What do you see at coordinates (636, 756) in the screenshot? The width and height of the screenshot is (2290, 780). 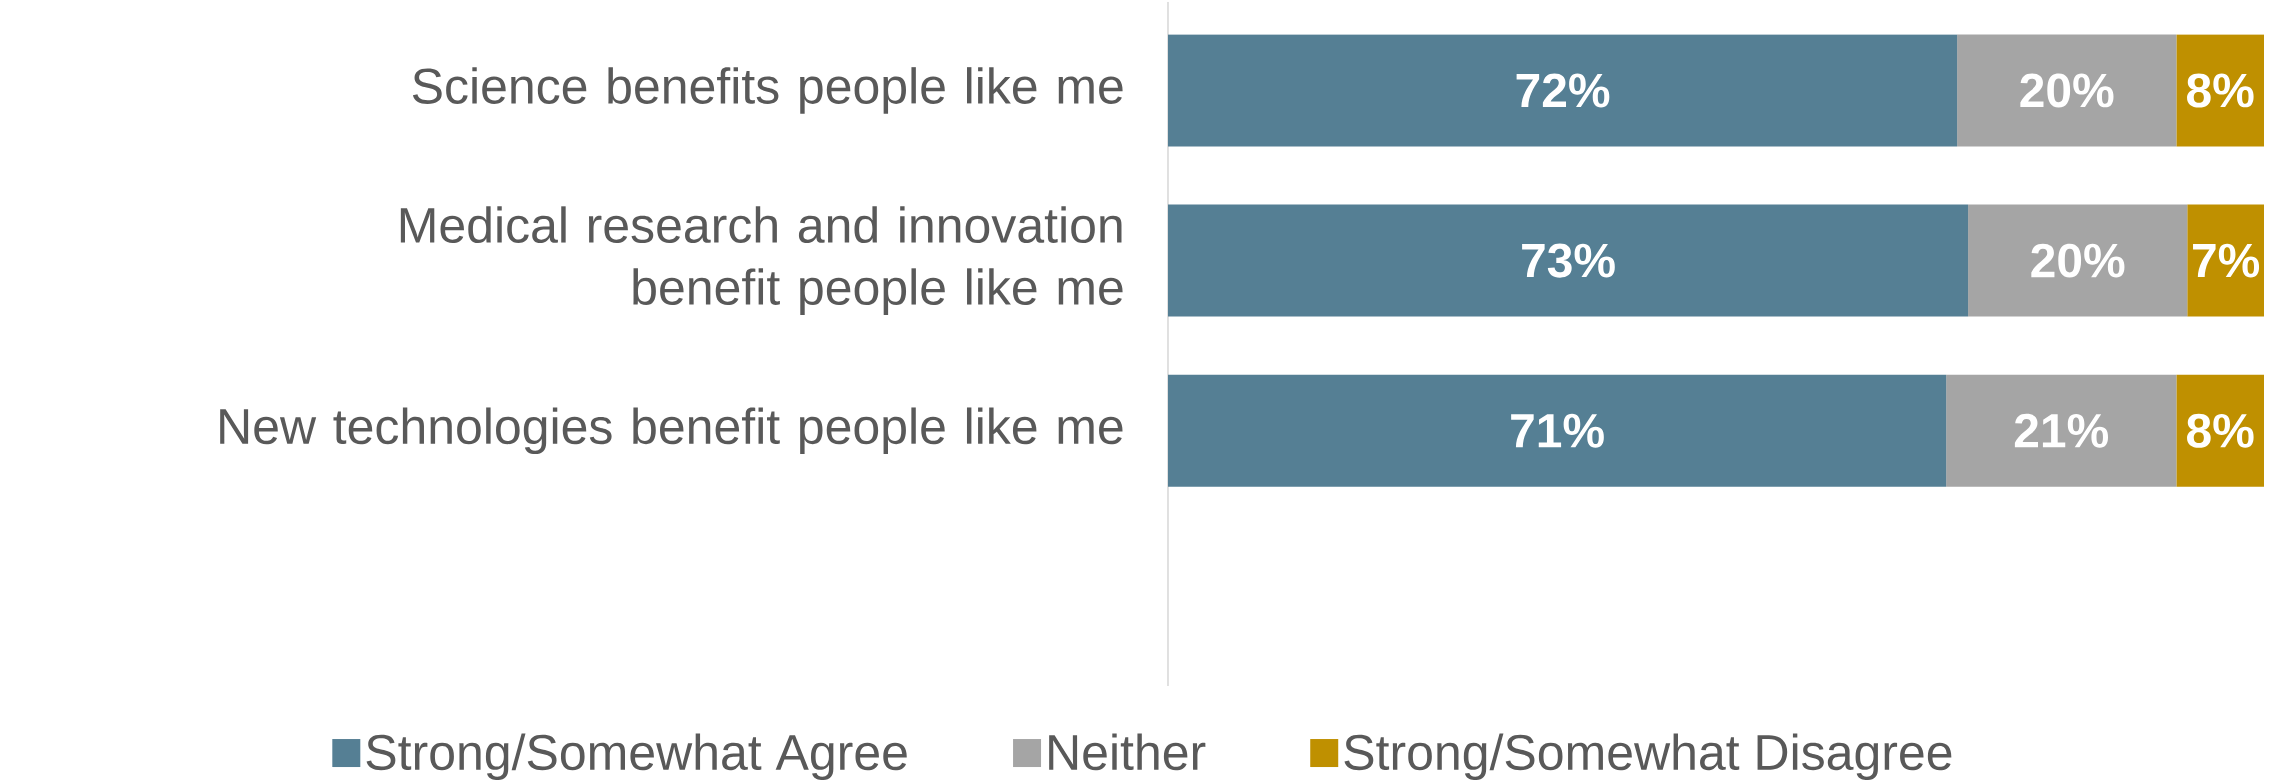 I see `legend-label: Strong/Somewhat Agree` at bounding box center [636, 756].